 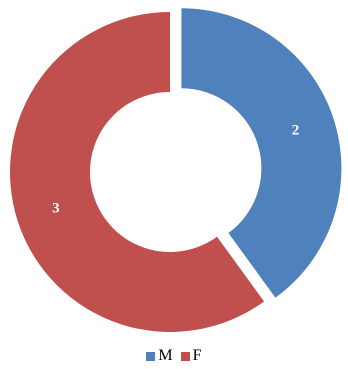 What do you see at coordinates (296, 131) in the screenshot?
I see `data-label-m: 2` at bounding box center [296, 131].